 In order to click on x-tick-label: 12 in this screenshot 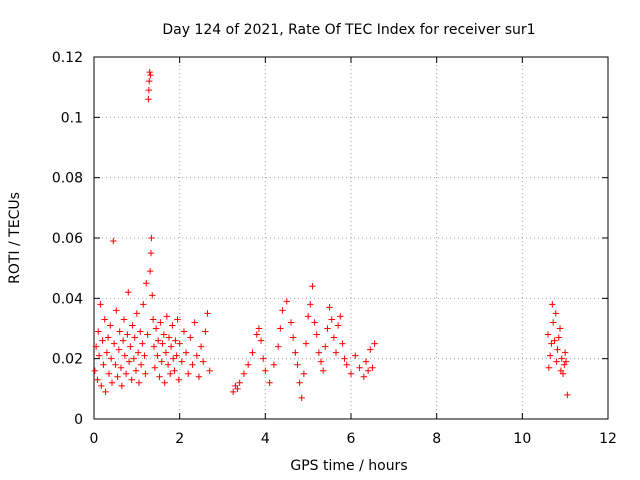, I will do `click(608, 439)`.